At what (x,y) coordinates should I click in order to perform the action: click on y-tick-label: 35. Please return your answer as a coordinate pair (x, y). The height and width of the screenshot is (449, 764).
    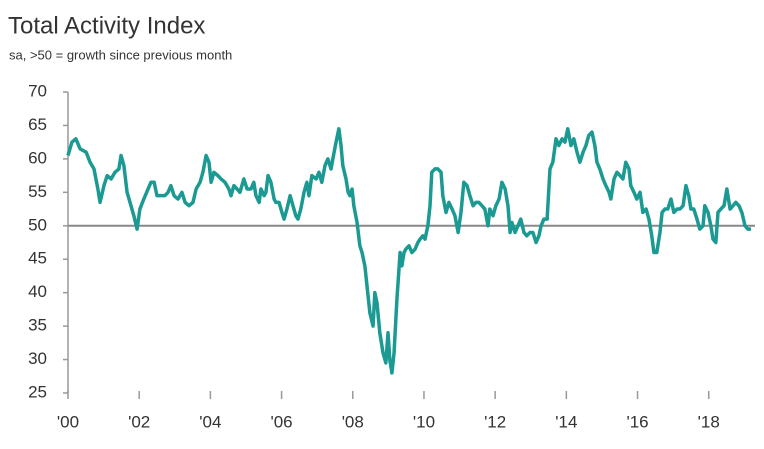
    Looking at the image, I should click on (37, 325).